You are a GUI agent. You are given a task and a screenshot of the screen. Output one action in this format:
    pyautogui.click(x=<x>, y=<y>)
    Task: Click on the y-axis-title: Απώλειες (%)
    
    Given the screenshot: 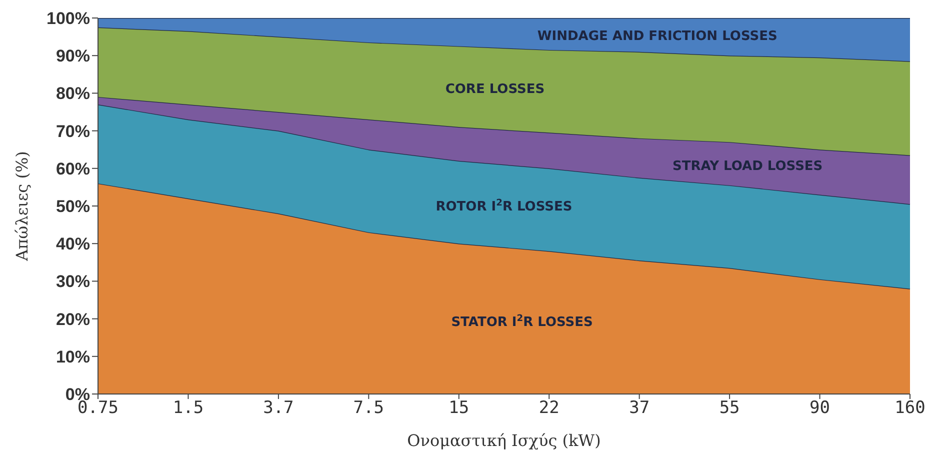 What is the action you would take?
    pyautogui.click(x=22, y=206)
    